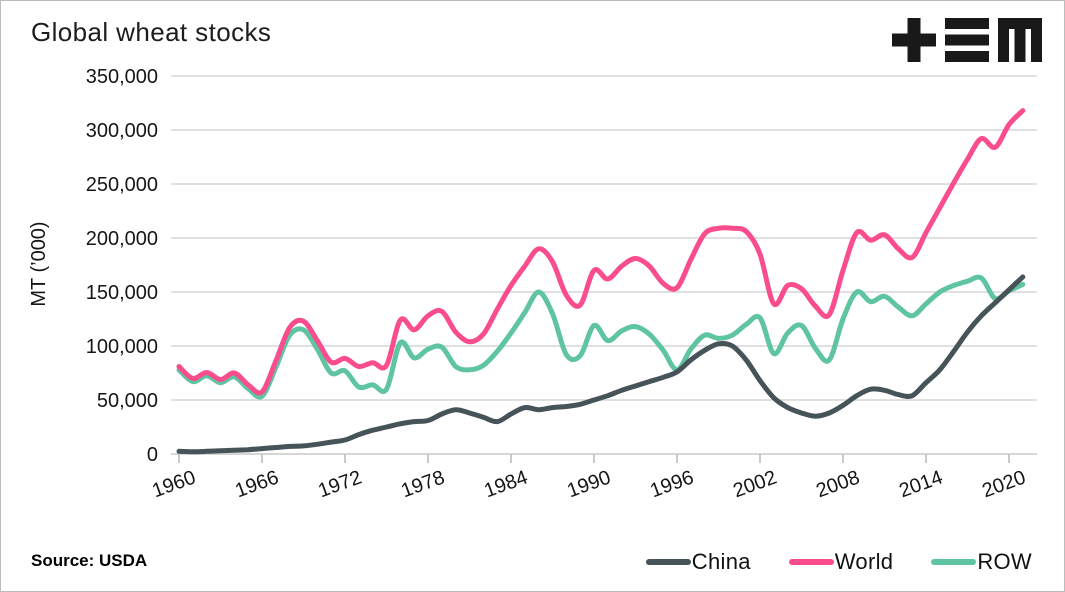 Image resolution: width=1065 pixels, height=592 pixels. What do you see at coordinates (122, 185) in the screenshot?
I see `y-tick-label: 250,000` at bounding box center [122, 185].